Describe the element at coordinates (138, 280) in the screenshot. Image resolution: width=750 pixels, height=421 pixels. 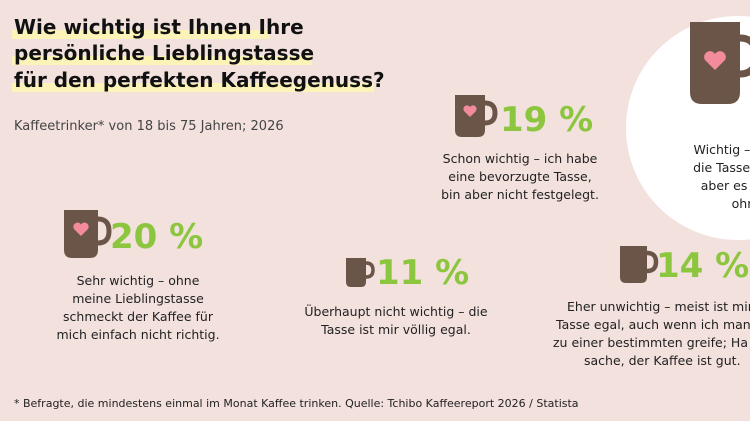
I see `item-text: Sehr wichtig – ohne` at that location.